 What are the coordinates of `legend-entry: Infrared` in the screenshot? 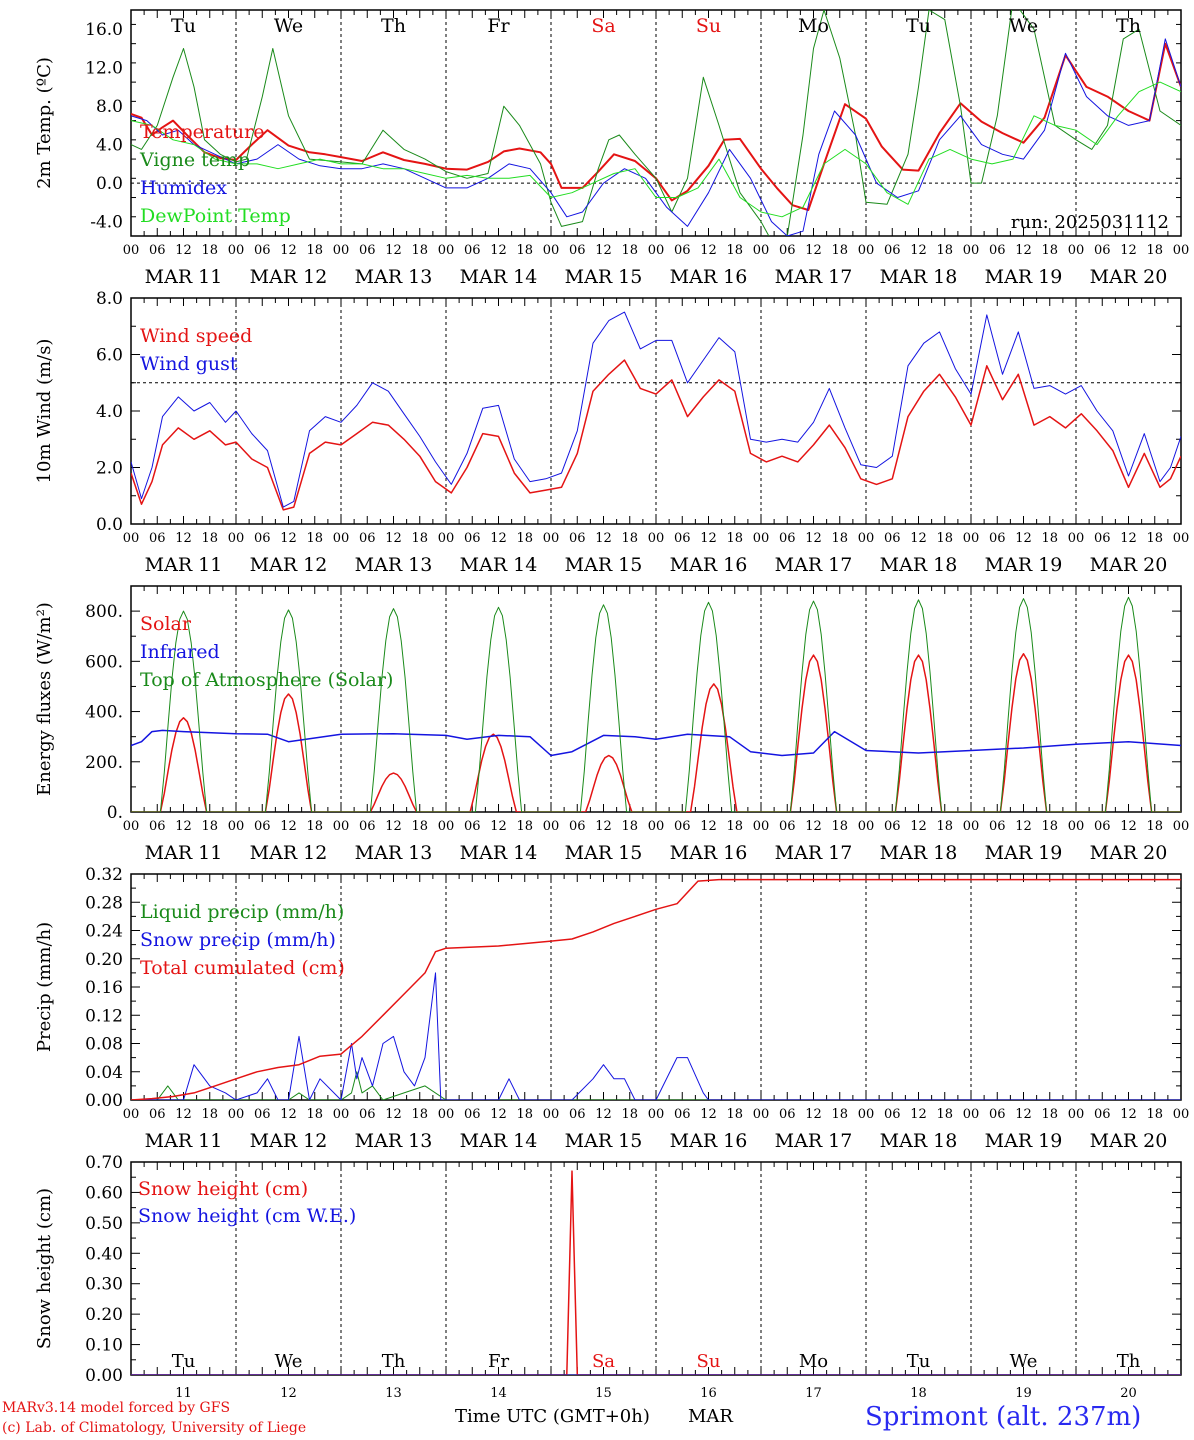 It's located at (180, 652).